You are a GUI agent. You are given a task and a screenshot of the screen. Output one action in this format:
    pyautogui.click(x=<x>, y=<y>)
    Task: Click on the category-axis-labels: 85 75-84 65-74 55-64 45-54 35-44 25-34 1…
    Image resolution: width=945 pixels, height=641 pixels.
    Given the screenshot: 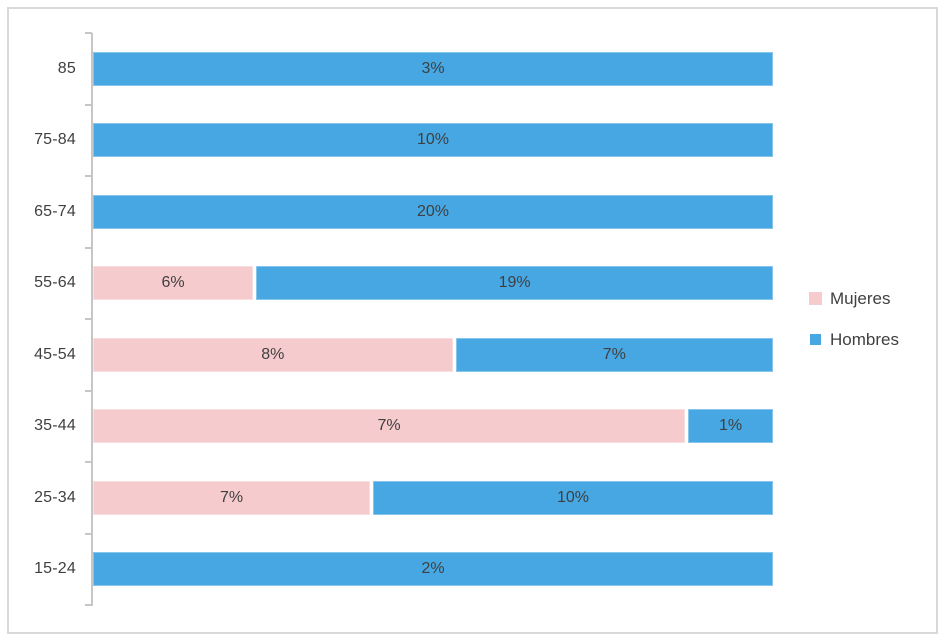 What is the action you would take?
    pyautogui.click(x=42, y=319)
    